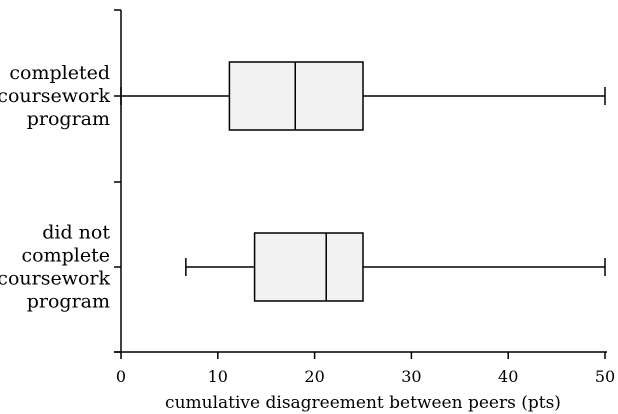 This screenshot has height=414, width=618. What do you see at coordinates (314, 376) in the screenshot?
I see `x-tick-label: 20` at bounding box center [314, 376].